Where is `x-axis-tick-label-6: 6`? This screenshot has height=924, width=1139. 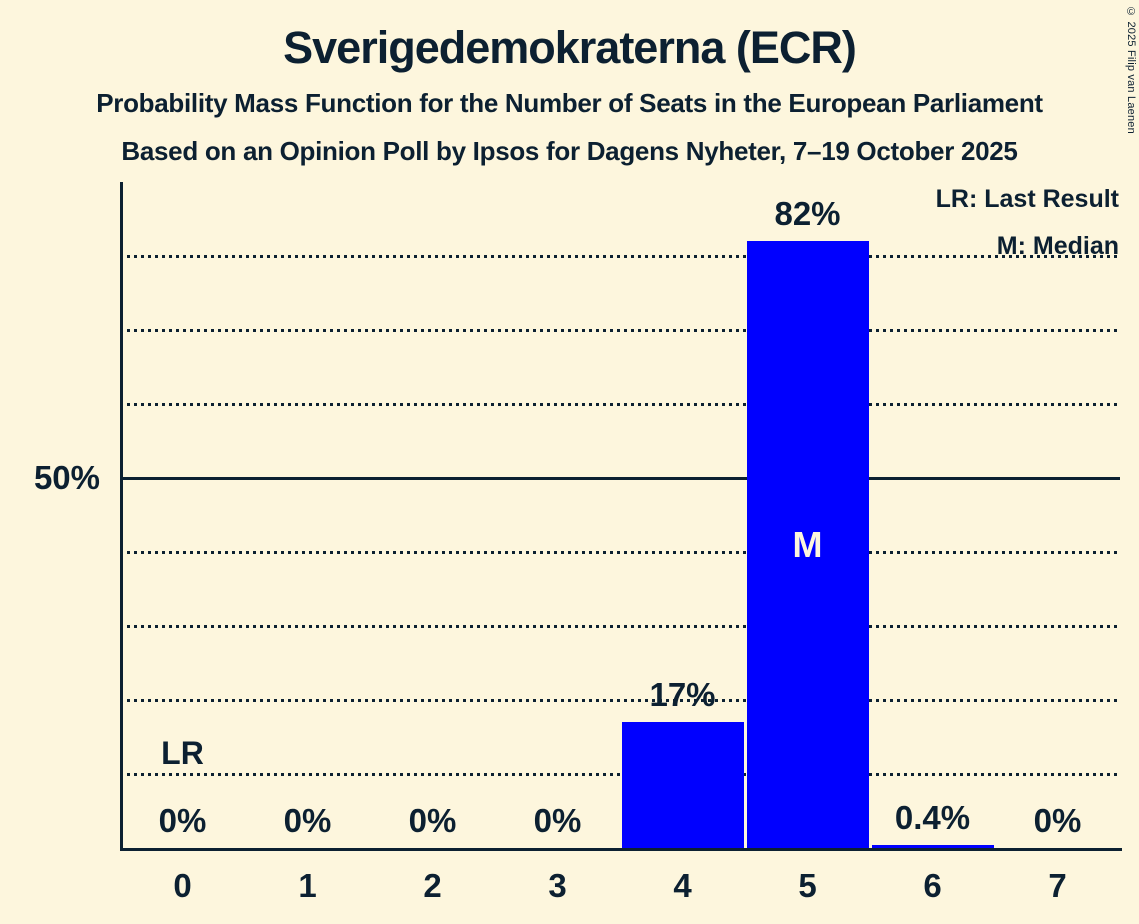 x-axis-tick-label-6: 6 is located at coordinates (932, 885).